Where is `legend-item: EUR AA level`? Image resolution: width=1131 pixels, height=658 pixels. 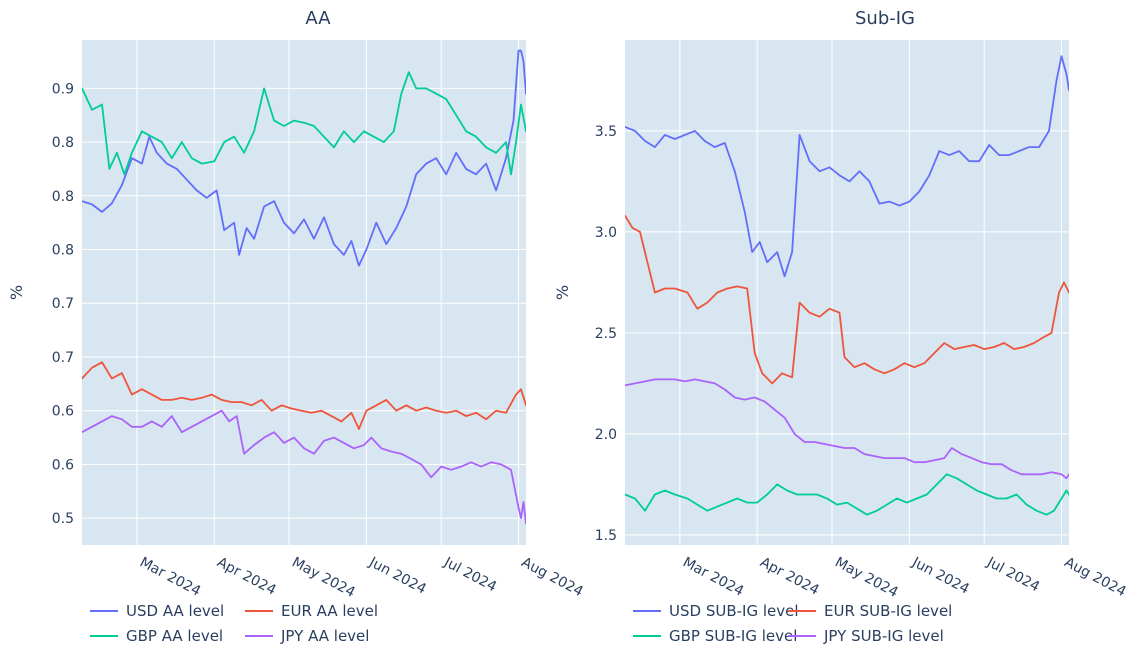 legend-item: EUR AA level is located at coordinates (311, 611).